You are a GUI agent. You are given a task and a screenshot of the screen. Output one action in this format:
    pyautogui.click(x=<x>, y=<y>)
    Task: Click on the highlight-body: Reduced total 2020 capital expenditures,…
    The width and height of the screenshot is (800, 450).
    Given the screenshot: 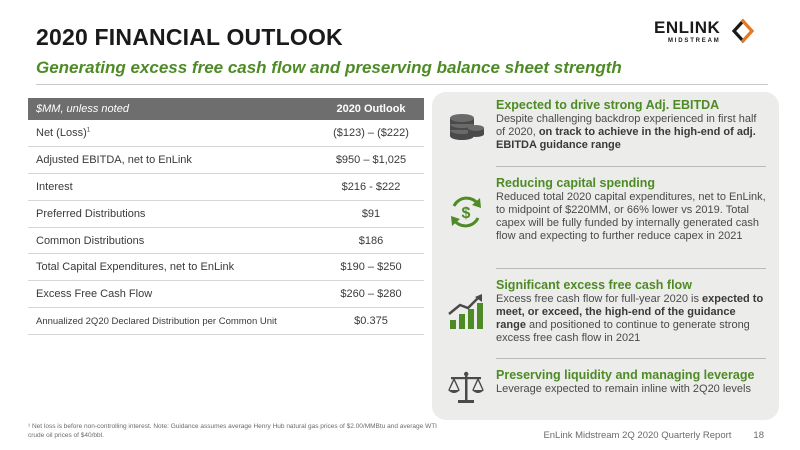 What is the action you would take?
    pyautogui.click(x=631, y=216)
    